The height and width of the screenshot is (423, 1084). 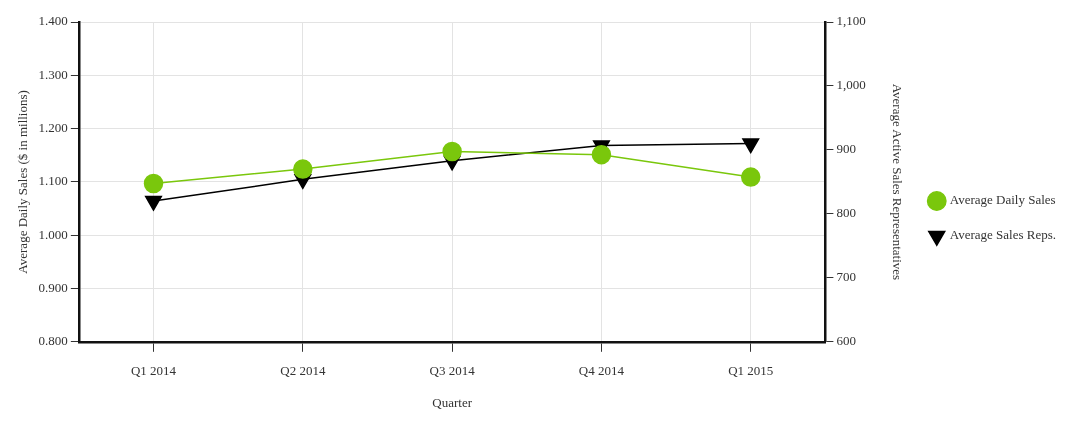 I want to click on y-tick-label: 1.200, so click(x=53, y=128).